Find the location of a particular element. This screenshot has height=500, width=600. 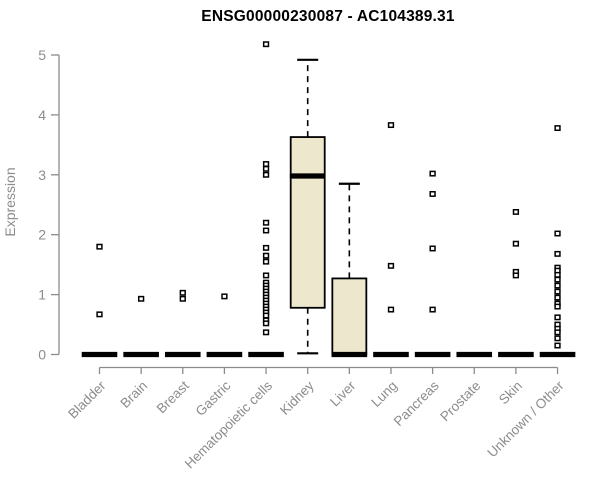

box-group-kidney is located at coordinates (307, 206).